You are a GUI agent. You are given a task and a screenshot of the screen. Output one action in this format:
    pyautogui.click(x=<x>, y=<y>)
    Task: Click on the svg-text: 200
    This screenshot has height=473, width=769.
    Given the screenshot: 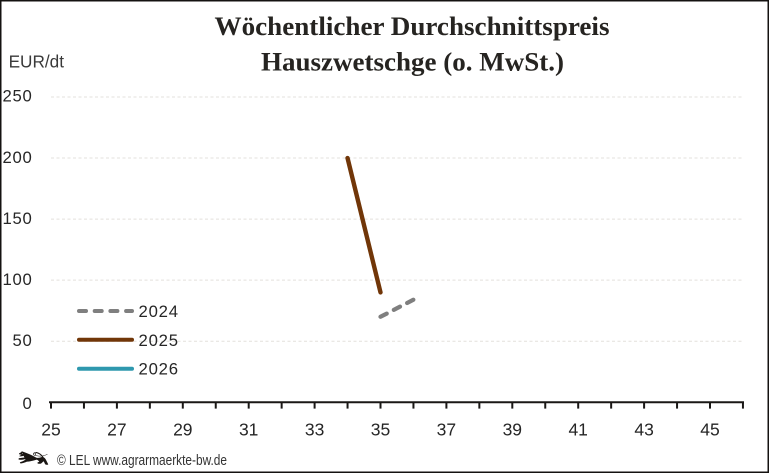 What is the action you would take?
    pyautogui.click(x=18, y=157)
    